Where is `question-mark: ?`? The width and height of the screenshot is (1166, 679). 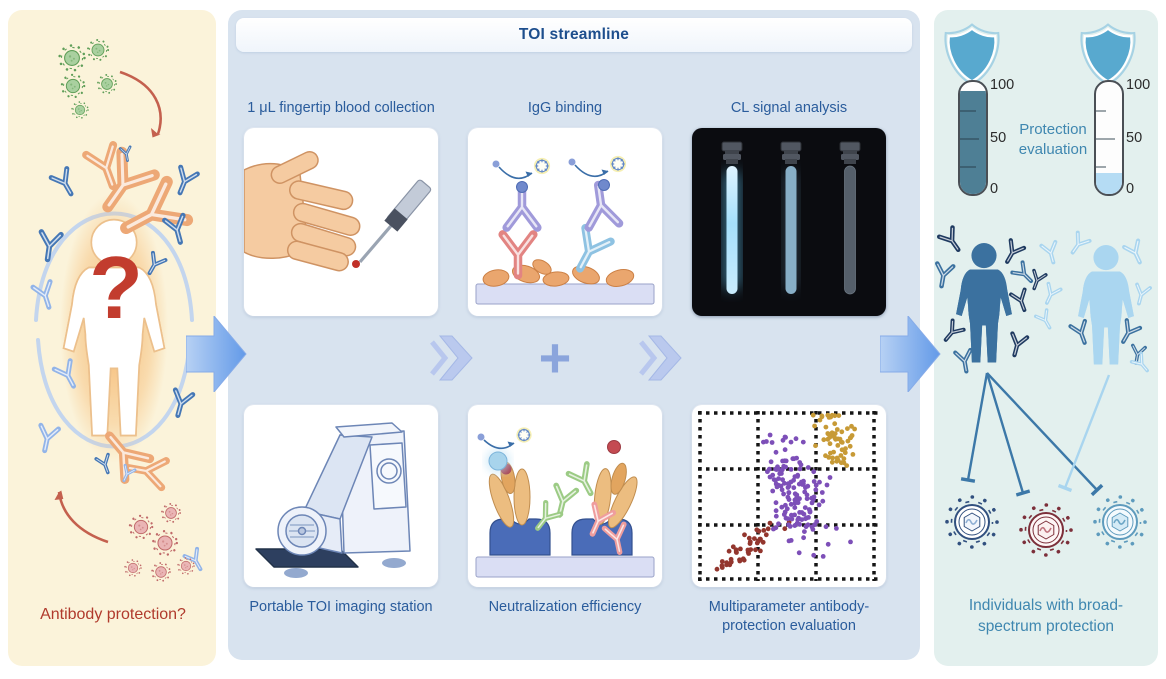
question-mark: ? is located at coordinates (116, 287).